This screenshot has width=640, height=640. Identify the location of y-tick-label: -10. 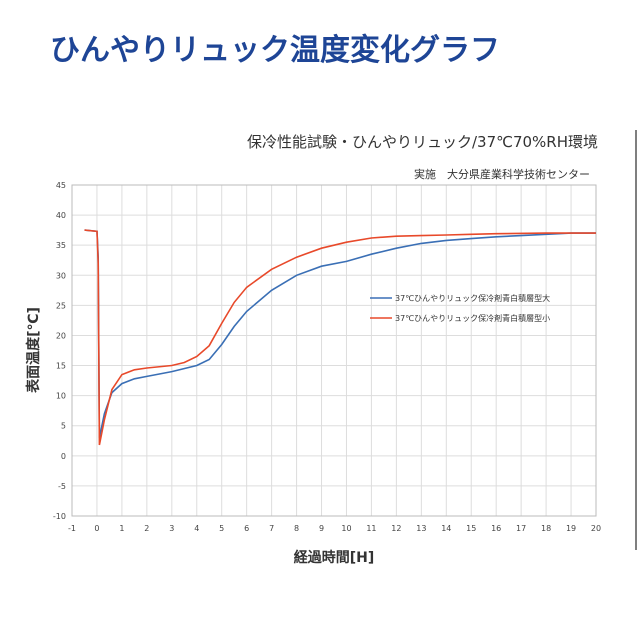
(59, 516).